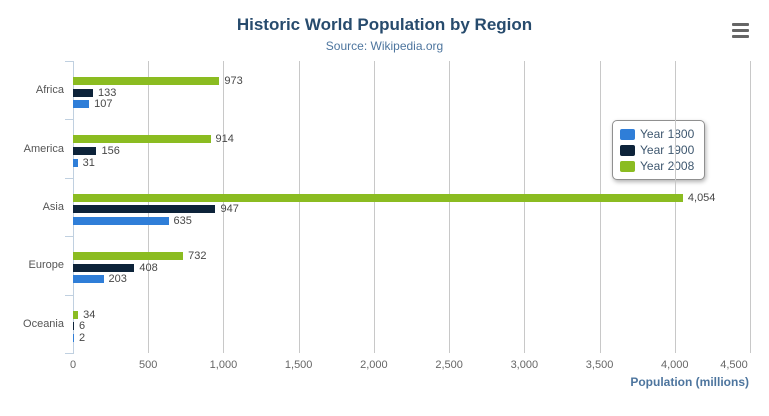  Describe the element at coordinates (229, 209) in the screenshot. I see `data-label: 947` at that location.